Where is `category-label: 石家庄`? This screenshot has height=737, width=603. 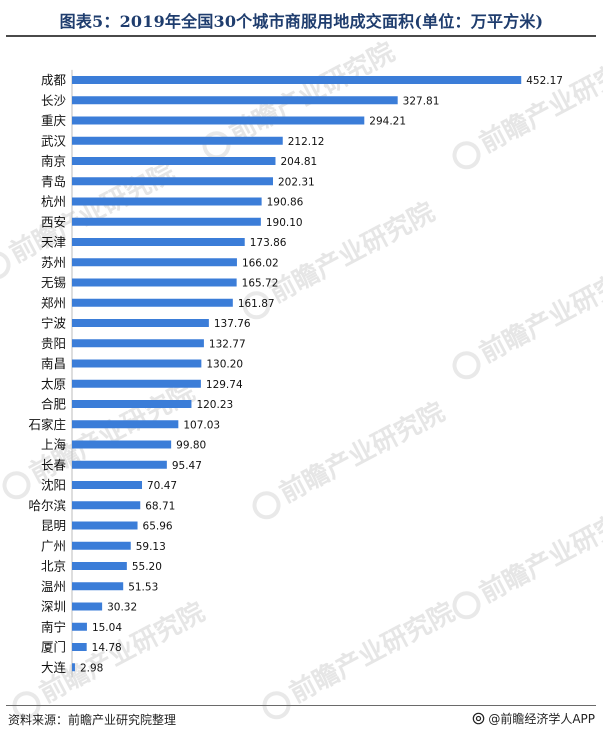 category-label: 石家庄 is located at coordinates (47, 424).